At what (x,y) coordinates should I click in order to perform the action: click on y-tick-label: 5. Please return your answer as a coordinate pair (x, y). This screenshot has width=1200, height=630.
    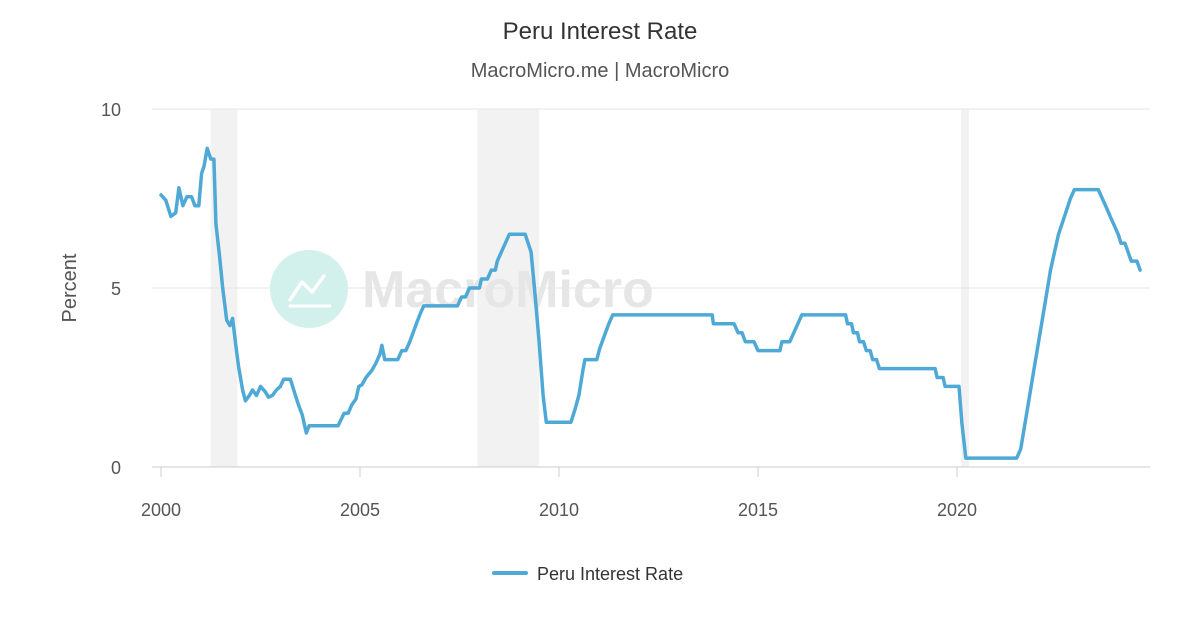
    Looking at the image, I should click on (116, 289).